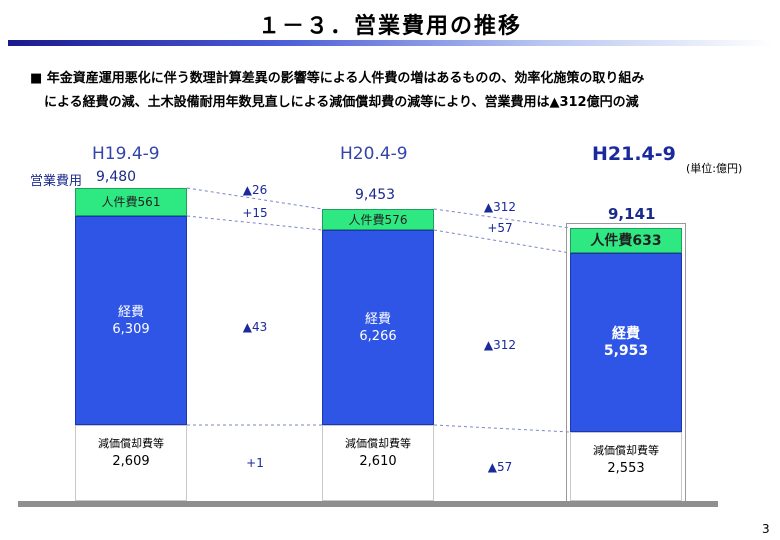 The height and width of the screenshot is (540, 780). I want to click on period-label-3: H21.4-9, so click(634, 154).